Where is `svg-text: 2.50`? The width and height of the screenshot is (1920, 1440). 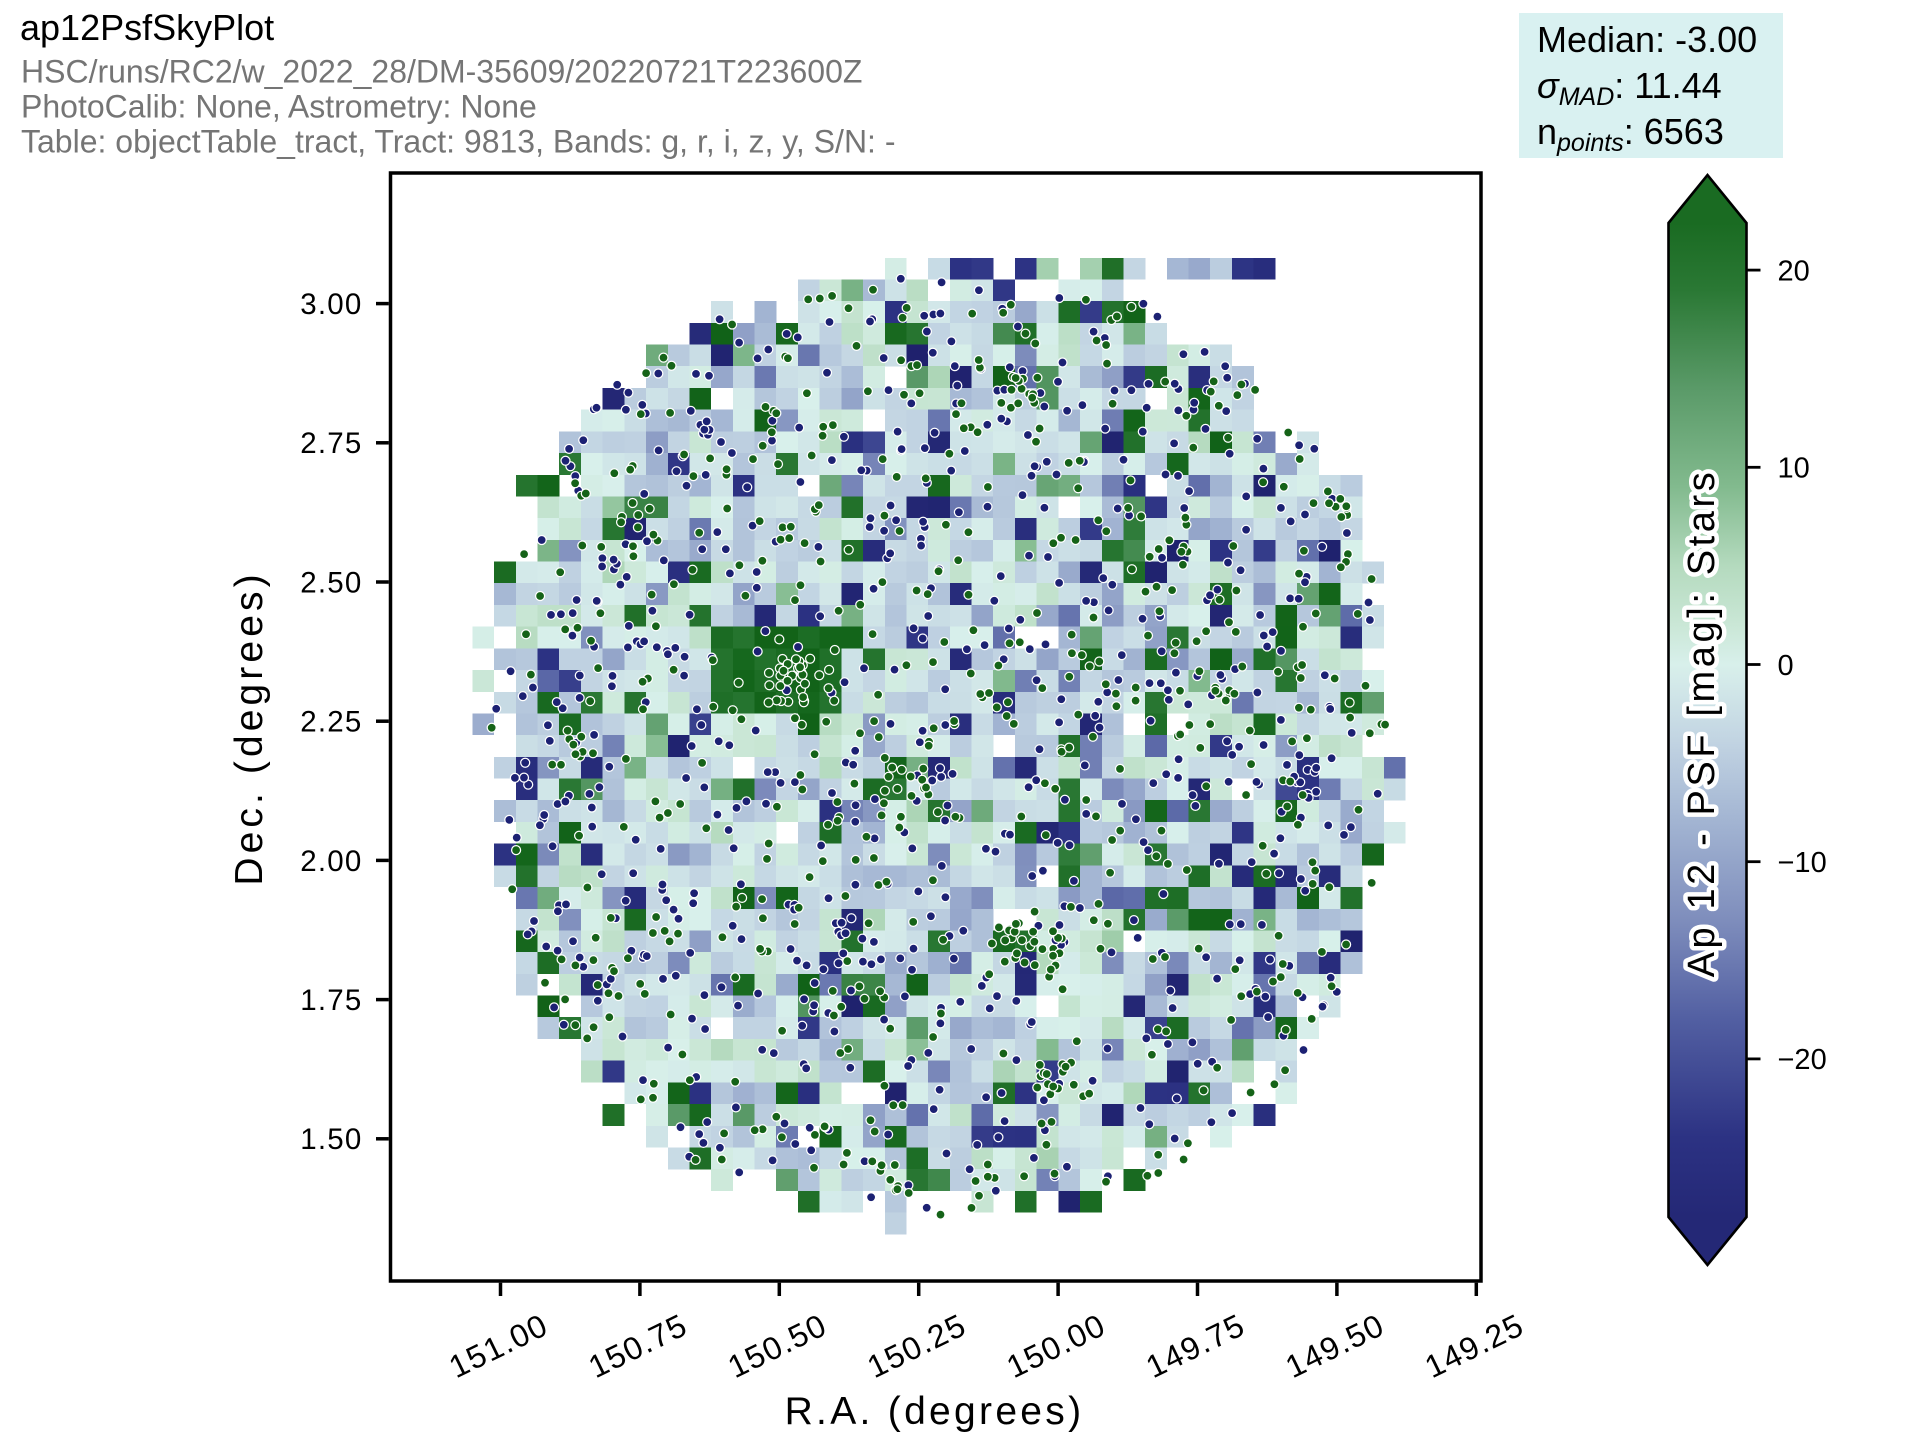 svg-text: 2.50 is located at coordinates (331, 582).